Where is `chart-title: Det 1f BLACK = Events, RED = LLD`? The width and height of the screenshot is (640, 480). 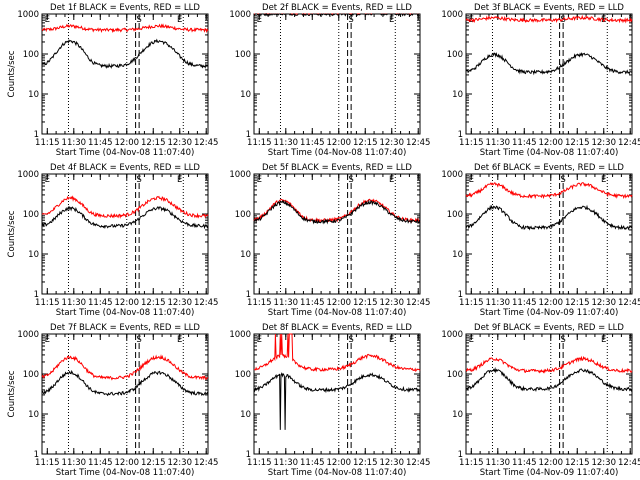
chart-title: Det 1f BLACK = Events, RED = LLD is located at coordinates (125, 8).